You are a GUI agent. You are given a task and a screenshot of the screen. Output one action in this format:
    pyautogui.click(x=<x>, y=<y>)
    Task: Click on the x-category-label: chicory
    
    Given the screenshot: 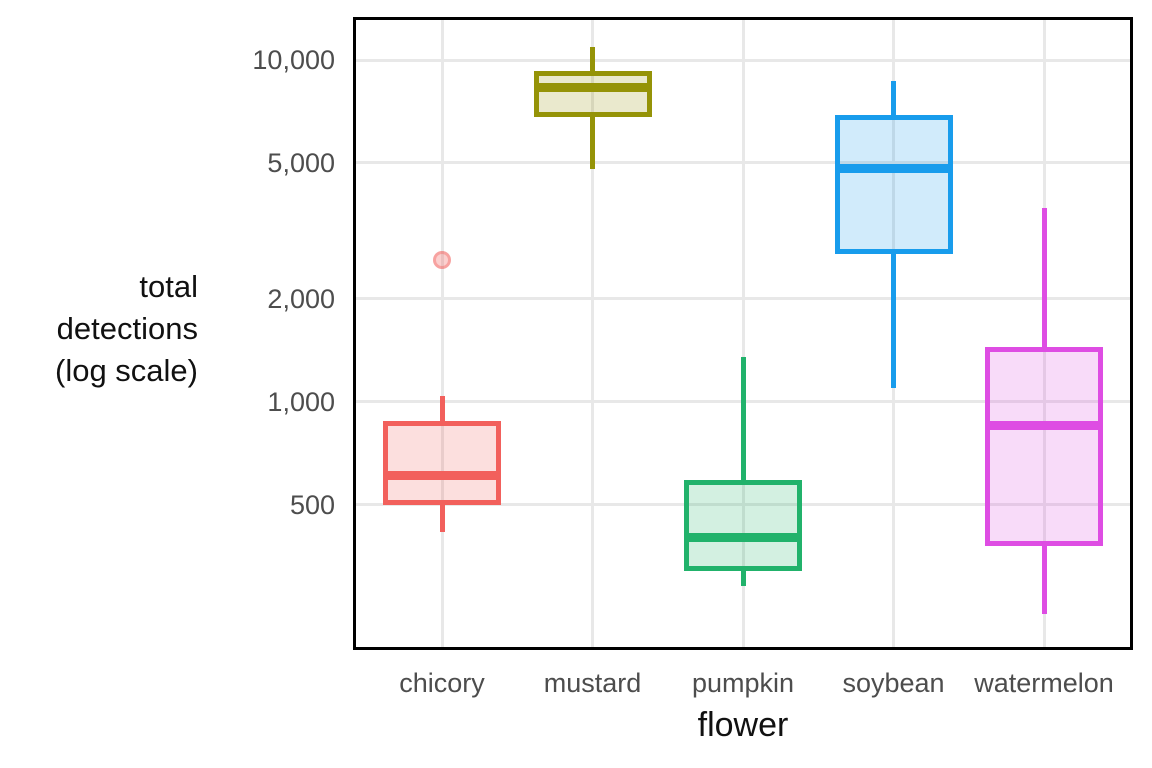 What is the action you would take?
    pyautogui.click(x=442, y=683)
    